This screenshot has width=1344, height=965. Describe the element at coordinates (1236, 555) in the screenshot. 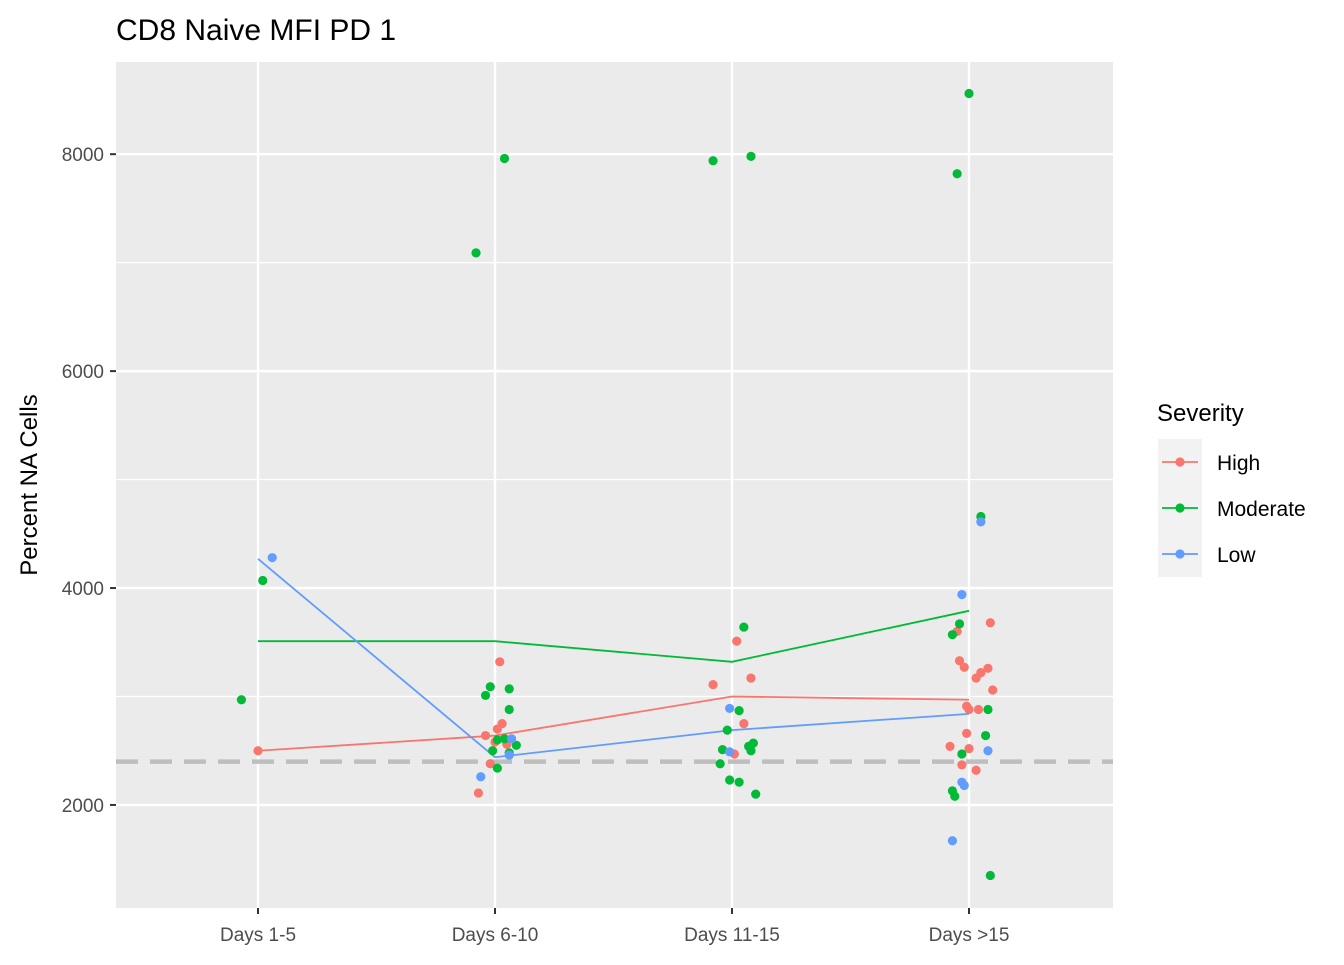

I see `legend-label-low: Low` at that location.